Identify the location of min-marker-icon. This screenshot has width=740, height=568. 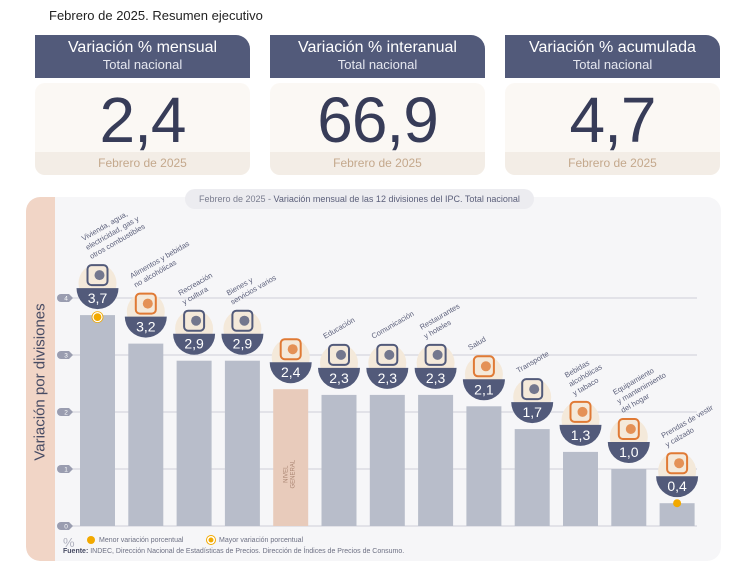
(91, 540).